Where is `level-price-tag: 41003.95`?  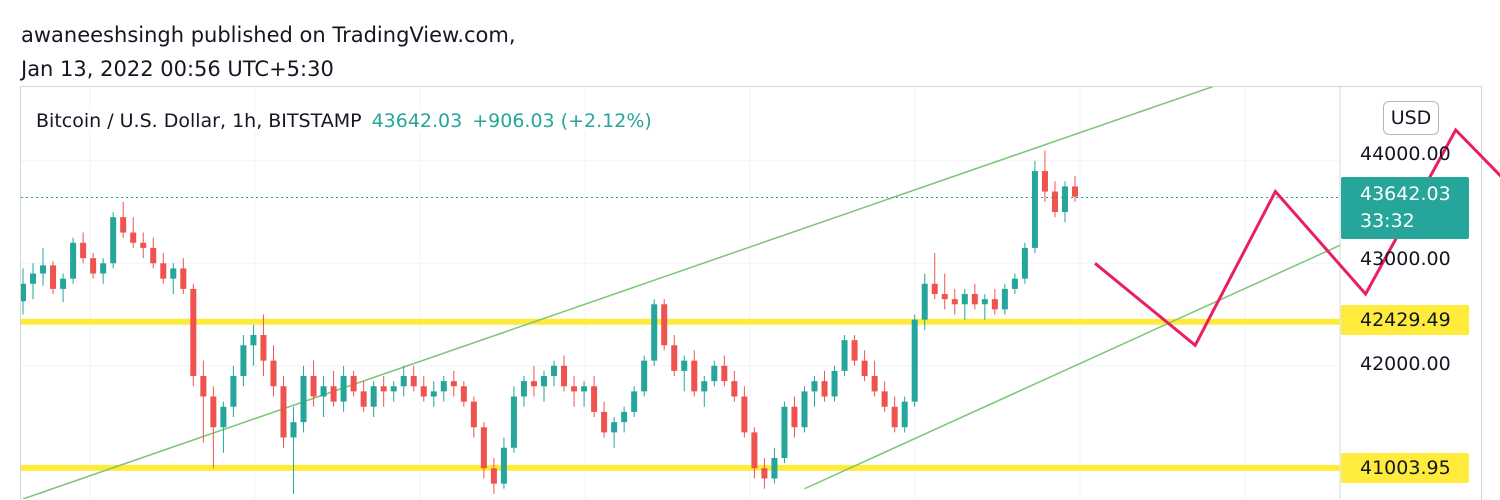
level-price-tag: 41003.95 is located at coordinates (1405, 468).